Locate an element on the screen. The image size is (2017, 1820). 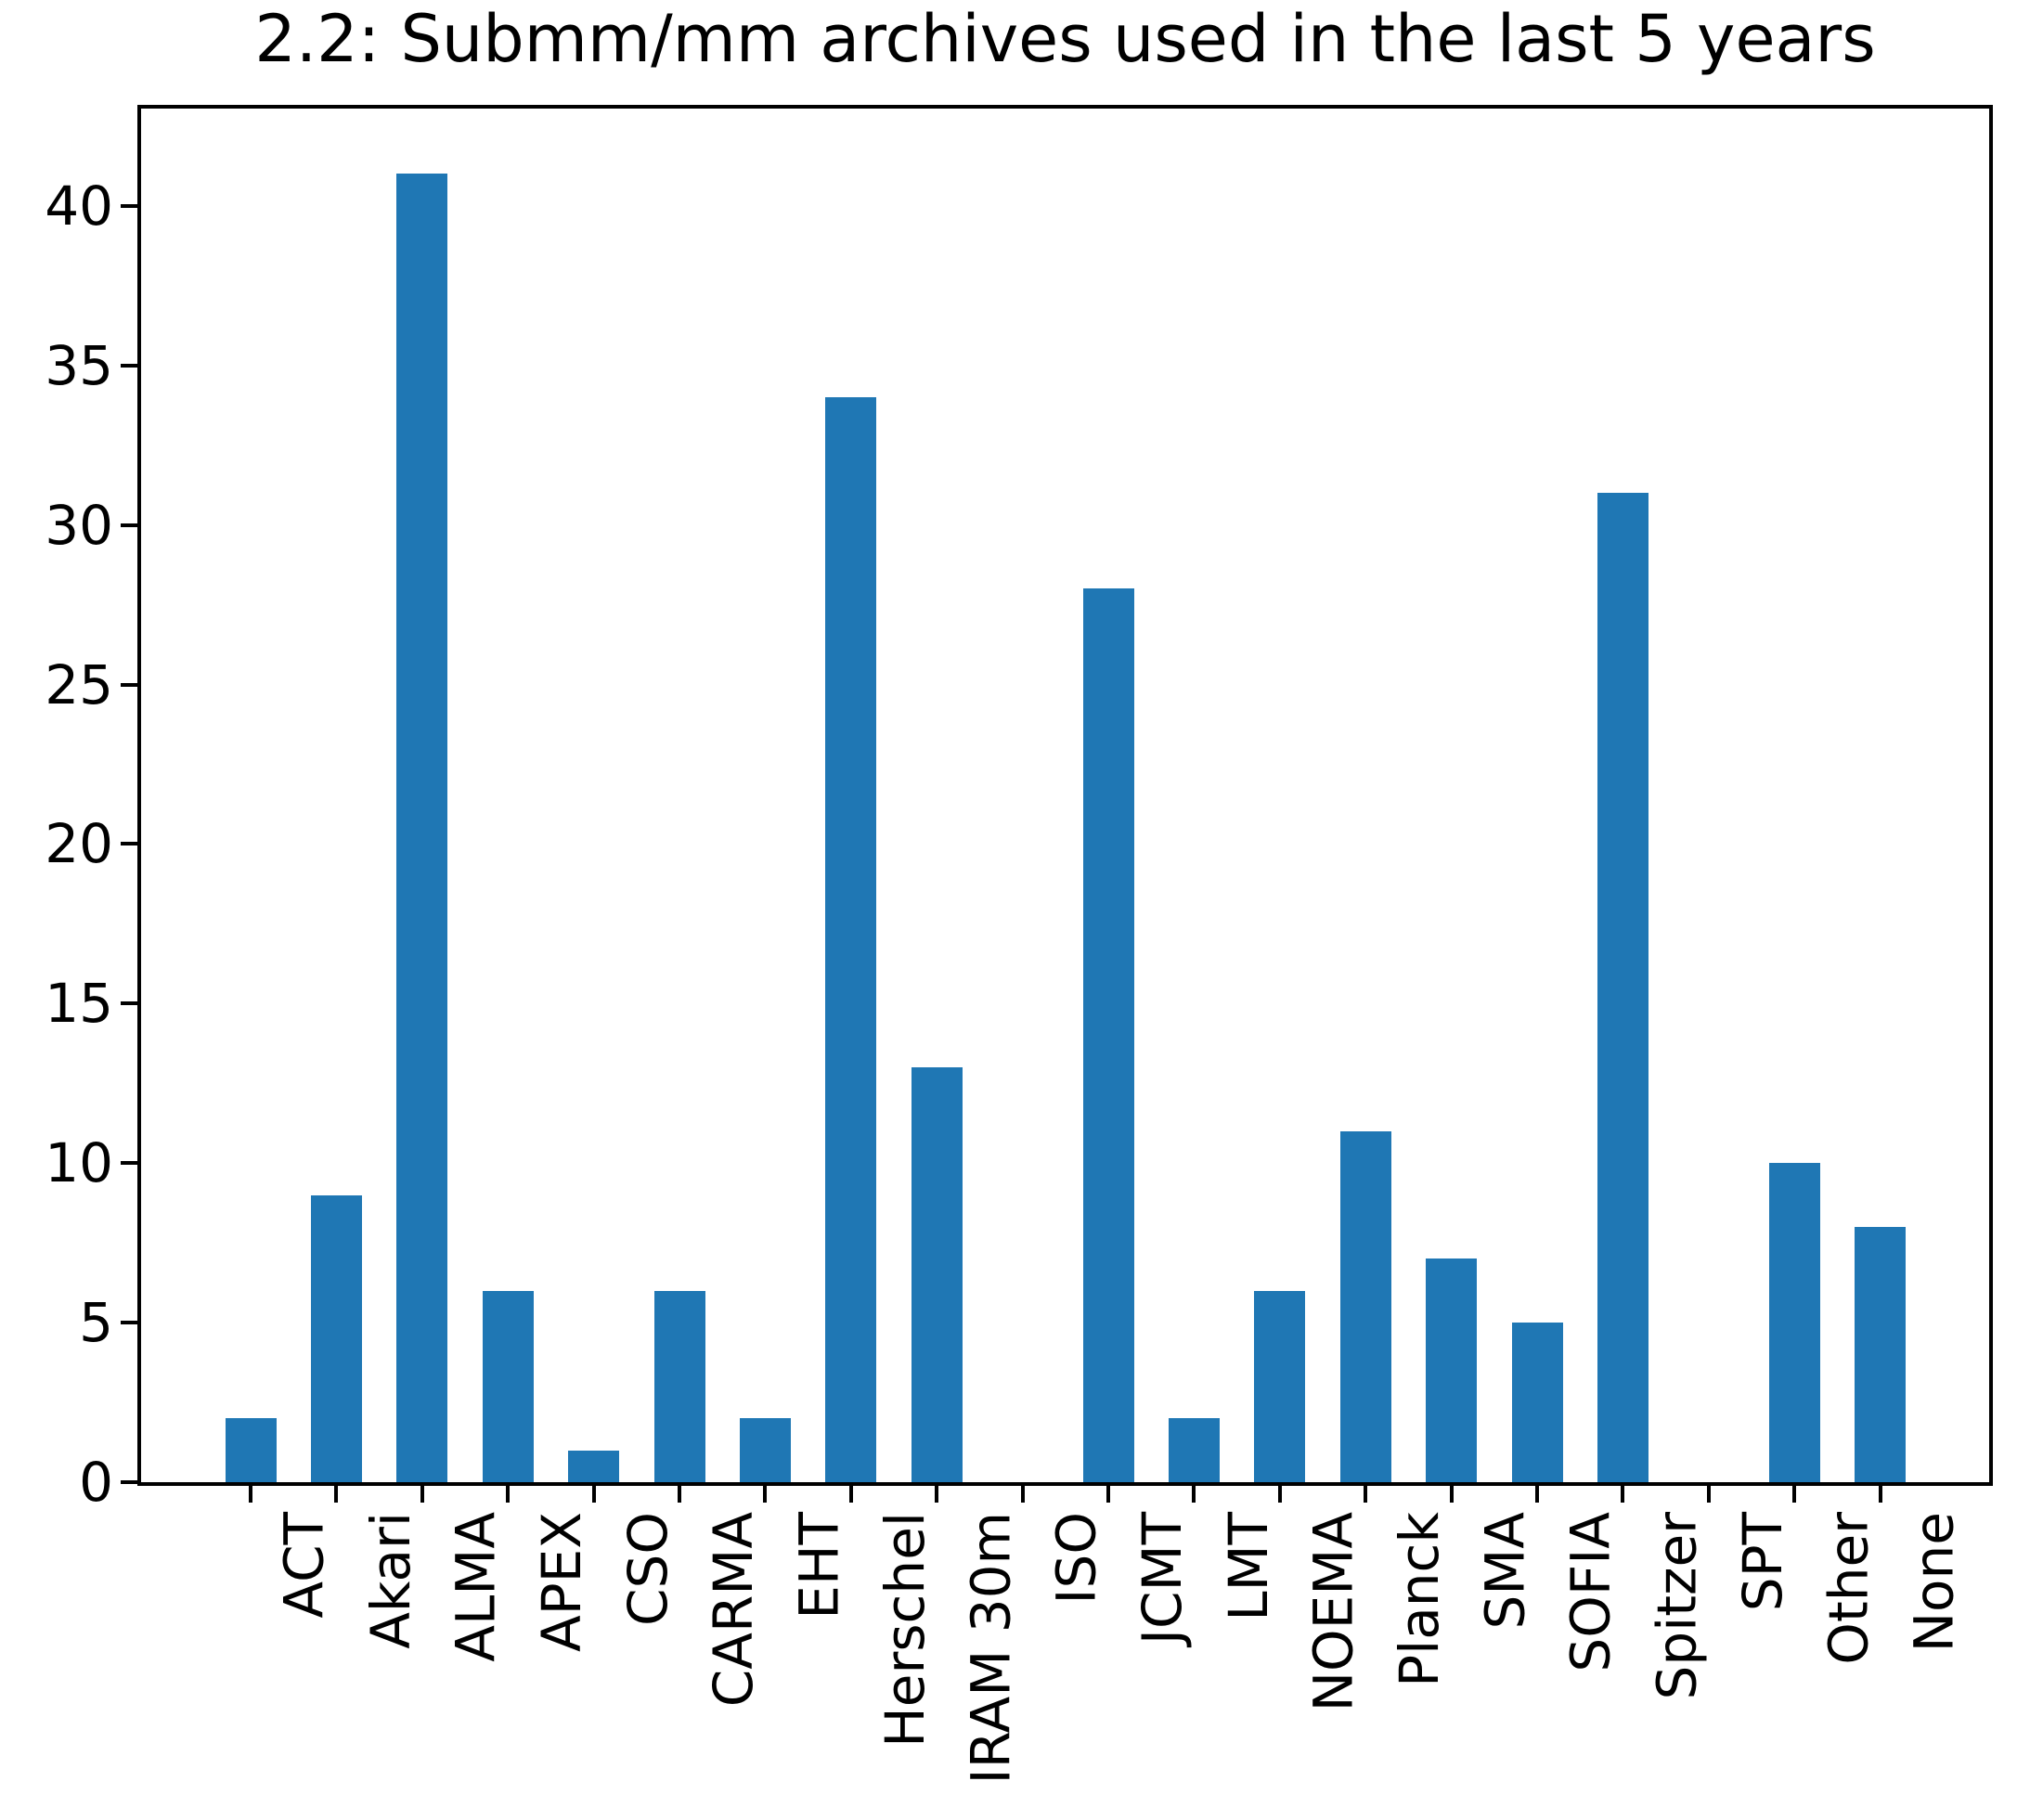
x-tick-label-eht: EHT is located at coordinates (819, 1566).